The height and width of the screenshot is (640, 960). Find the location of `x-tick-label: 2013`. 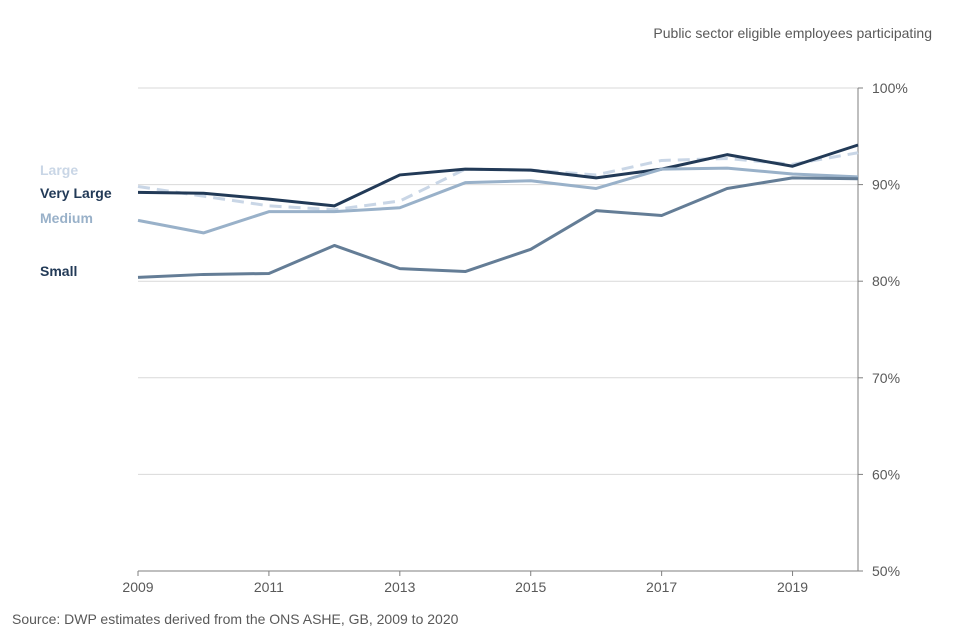

x-tick-label: 2013 is located at coordinates (399, 587).